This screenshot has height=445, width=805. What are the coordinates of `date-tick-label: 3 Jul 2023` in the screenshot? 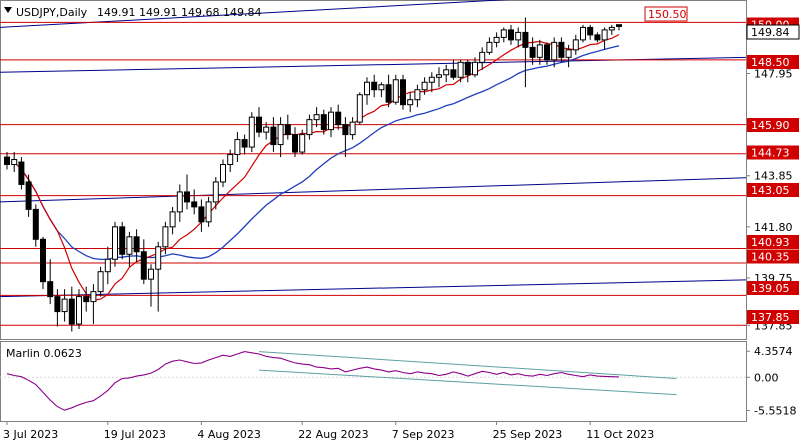 It's located at (30, 434).